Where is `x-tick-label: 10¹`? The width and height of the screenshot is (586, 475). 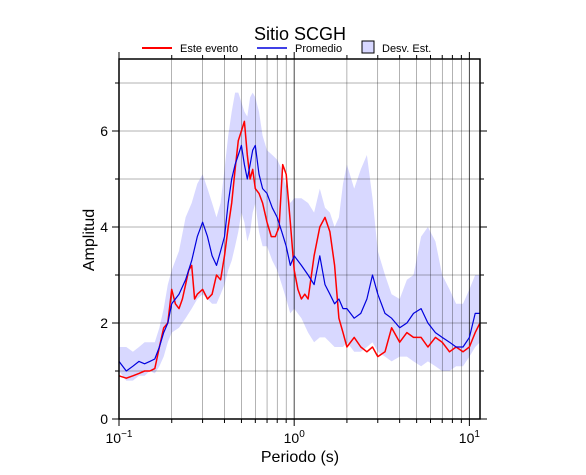 x-tick-label: 10¹ is located at coordinates (470, 437).